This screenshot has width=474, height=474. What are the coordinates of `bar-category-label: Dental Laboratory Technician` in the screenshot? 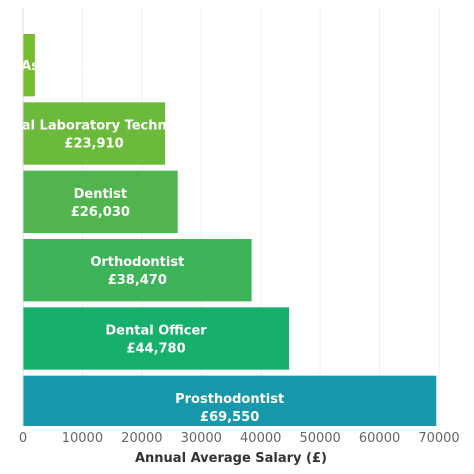 It's located at (100, 126).